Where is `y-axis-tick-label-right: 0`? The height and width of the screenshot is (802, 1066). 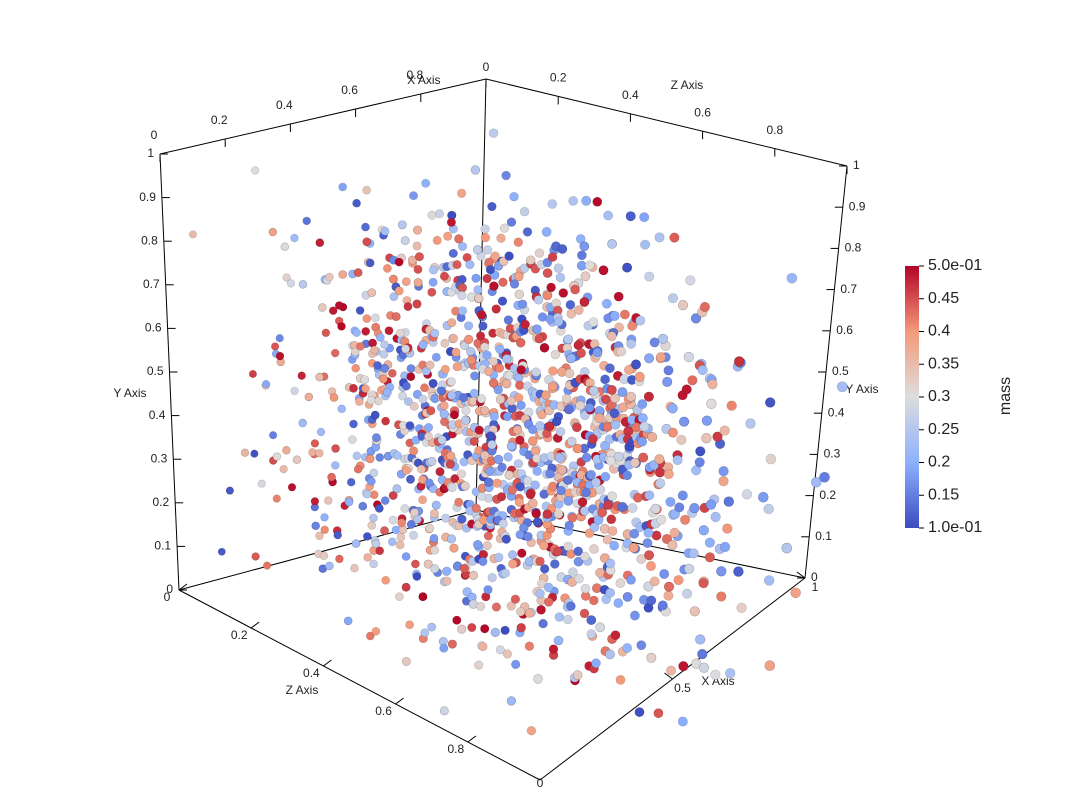 y-axis-tick-label-right: 0 is located at coordinates (814, 577).